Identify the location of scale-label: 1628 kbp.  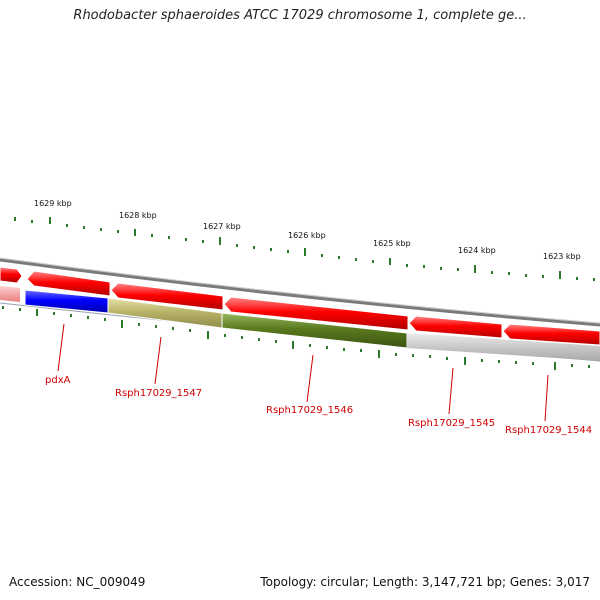
(138, 215).